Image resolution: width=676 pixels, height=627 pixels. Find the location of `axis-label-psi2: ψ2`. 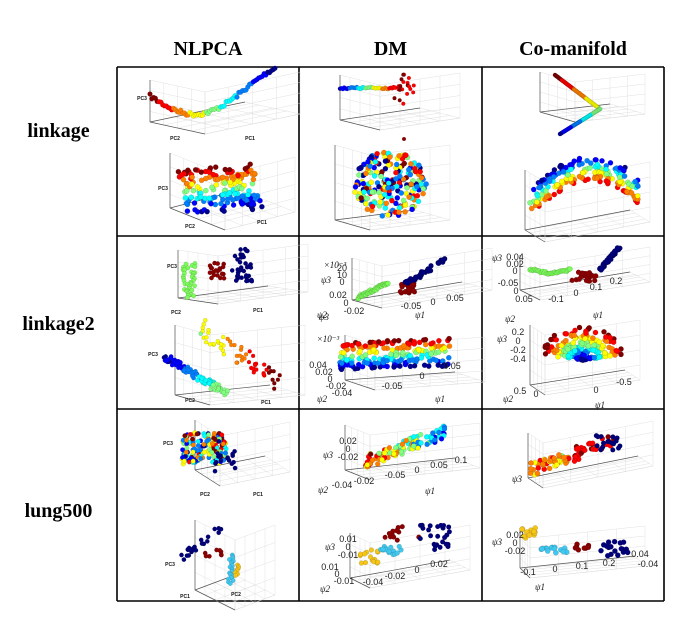

axis-label-psi2: ψ2 is located at coordinates (325, 589).